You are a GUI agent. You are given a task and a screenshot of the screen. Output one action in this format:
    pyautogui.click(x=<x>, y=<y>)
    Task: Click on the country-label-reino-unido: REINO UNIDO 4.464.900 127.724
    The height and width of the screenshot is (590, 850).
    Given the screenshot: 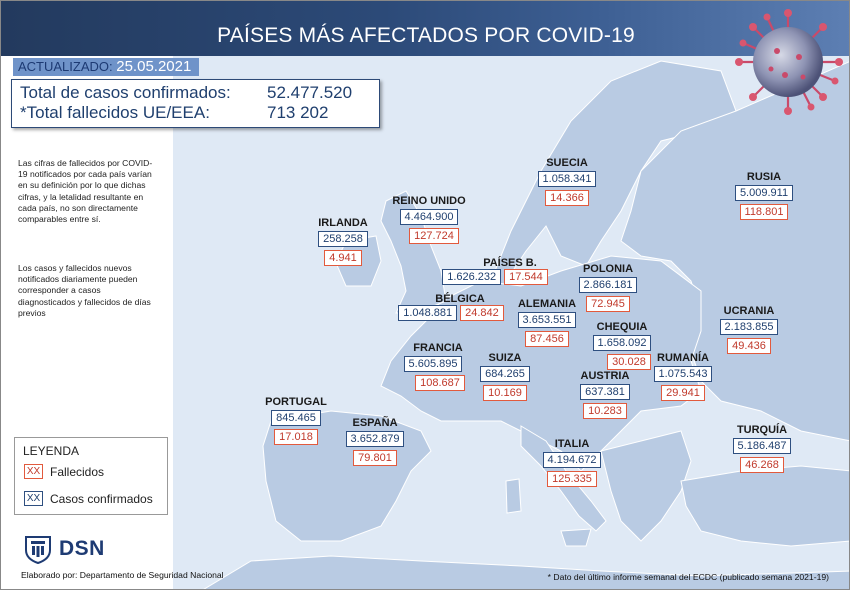 What is the action you would take?
    pyautogui.click(x=429, y=219)
    